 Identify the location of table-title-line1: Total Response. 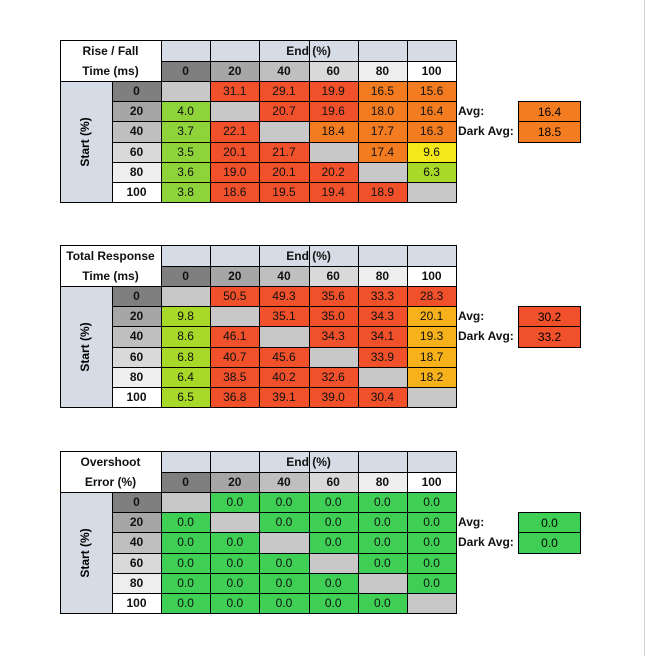
(110, 255).